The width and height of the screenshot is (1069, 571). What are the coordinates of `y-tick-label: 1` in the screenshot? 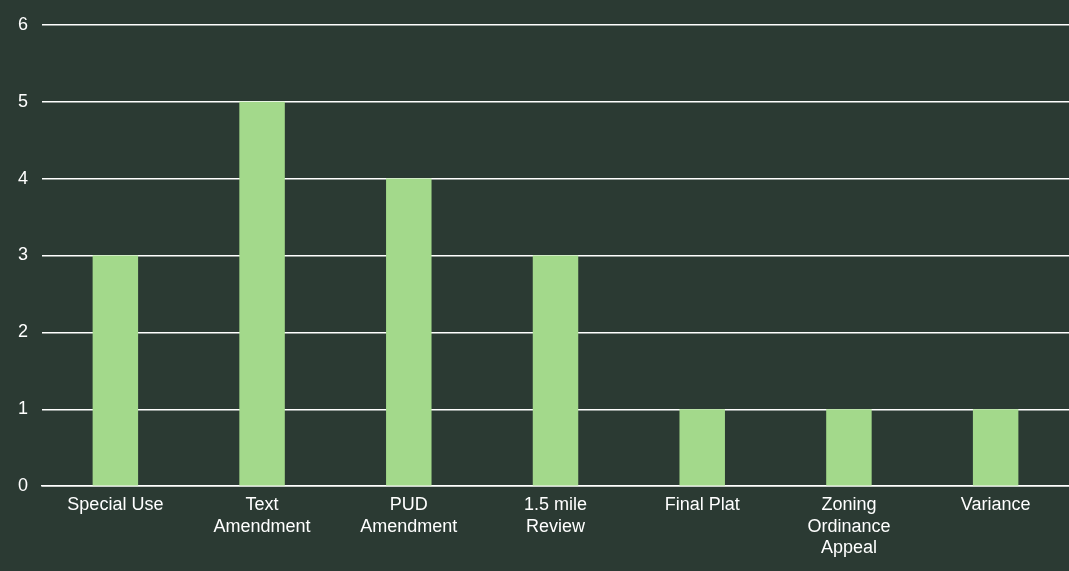 It's located at (23, 408).